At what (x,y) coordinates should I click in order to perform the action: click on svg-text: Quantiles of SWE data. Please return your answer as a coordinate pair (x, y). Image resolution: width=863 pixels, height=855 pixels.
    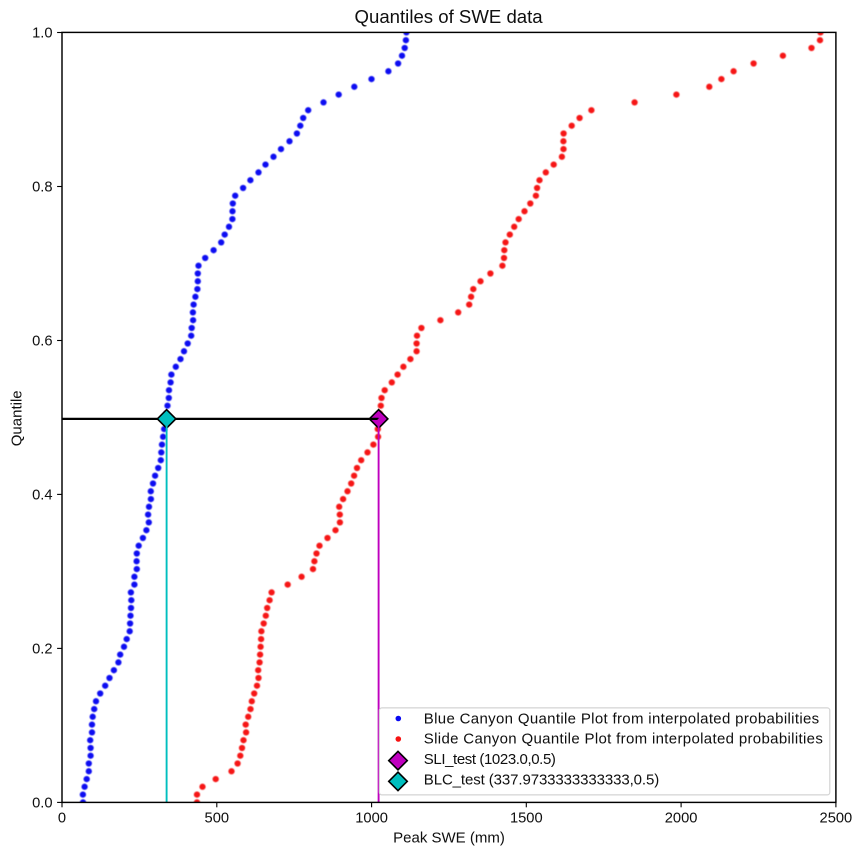
    Looking at the image, I should click on (449, 16).